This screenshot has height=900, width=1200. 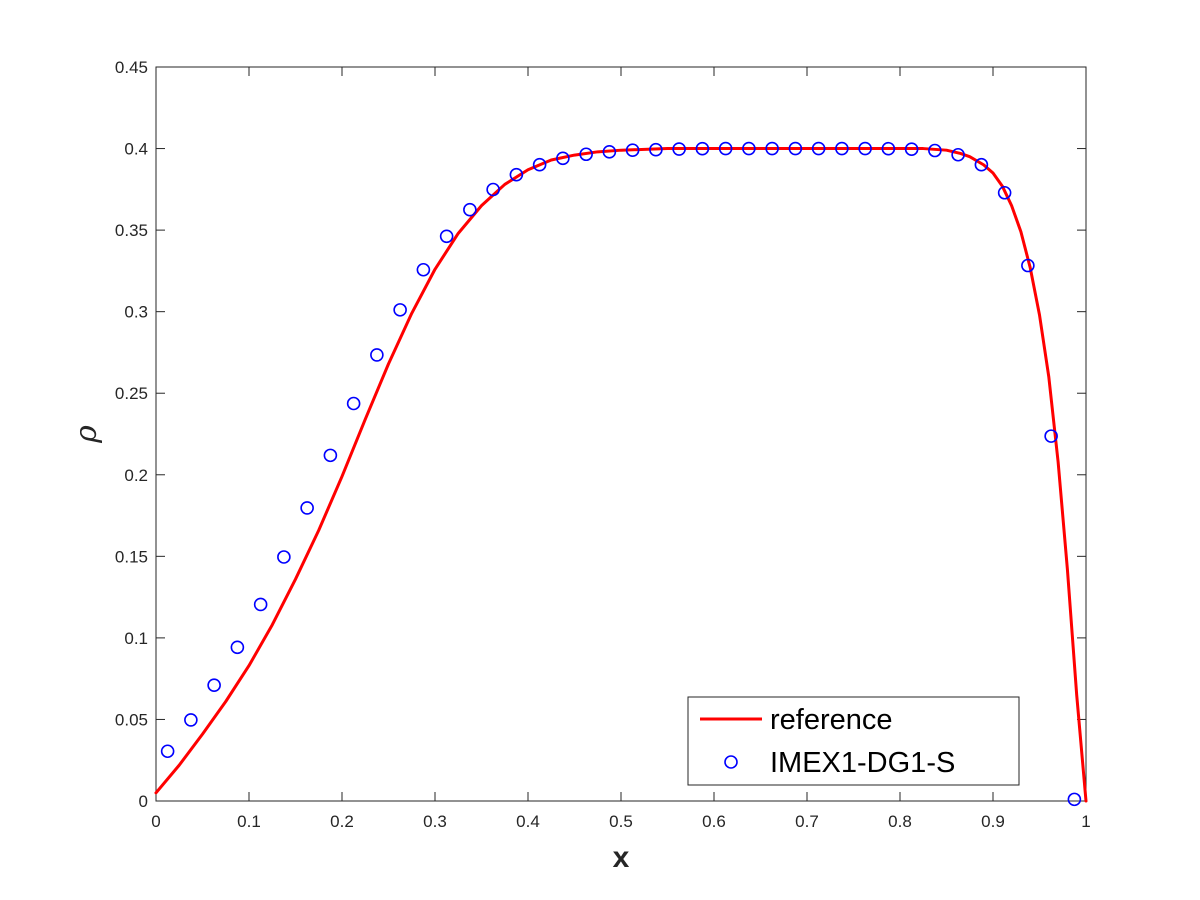 I want to click on y-tick-label: 0.4, so click(x=136, y=149).